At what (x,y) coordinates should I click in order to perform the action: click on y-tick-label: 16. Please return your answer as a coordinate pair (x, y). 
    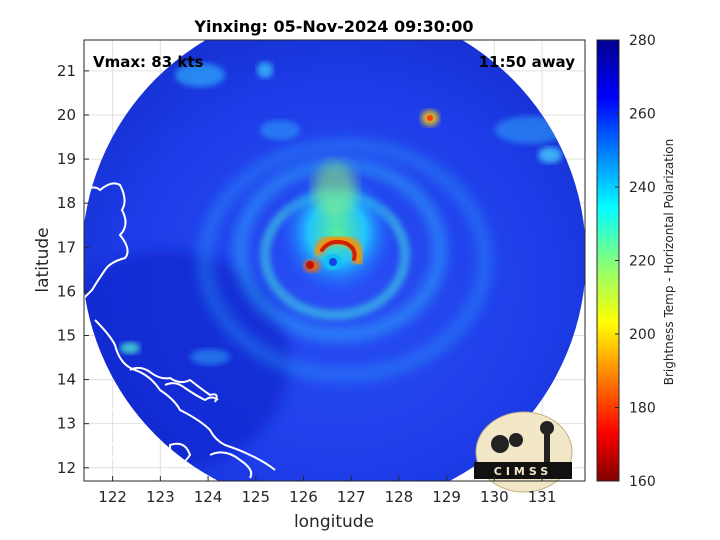
    Looking at the image, I should click on (66, 291).